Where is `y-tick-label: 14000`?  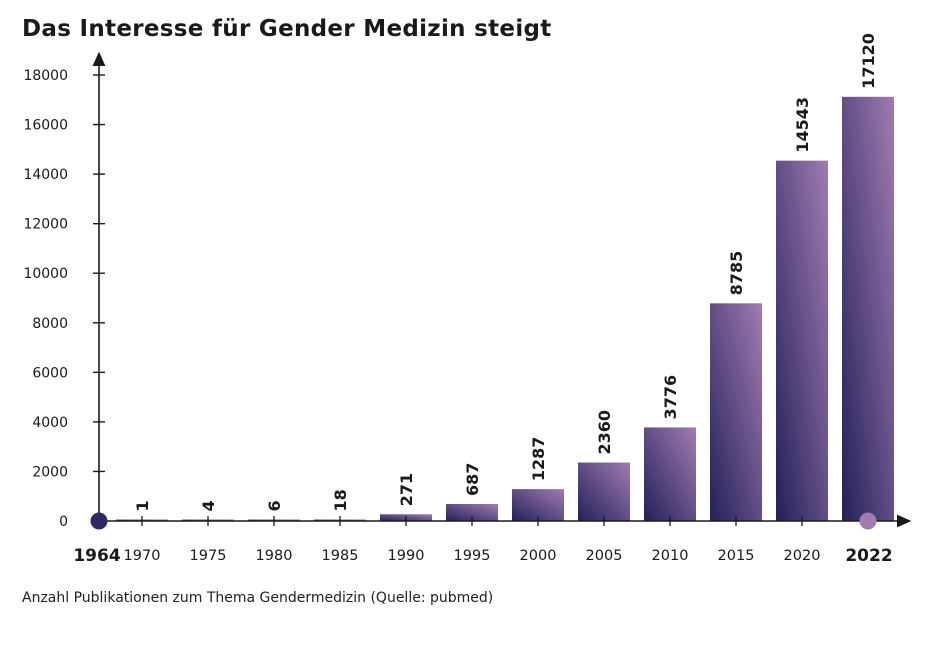
y-tick-label: 14000 is located at coordinates (45, 175).